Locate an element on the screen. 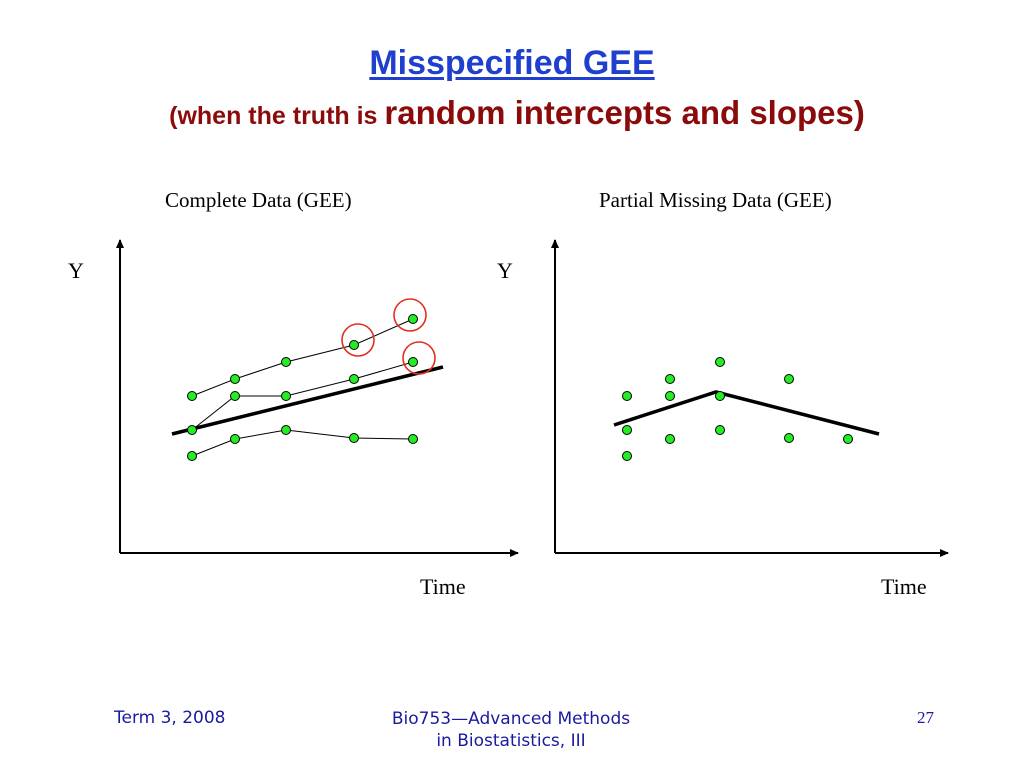 This screenshot has width=1024, height=768. left-y-axis-label: Y is located at coordinates (76, 270).